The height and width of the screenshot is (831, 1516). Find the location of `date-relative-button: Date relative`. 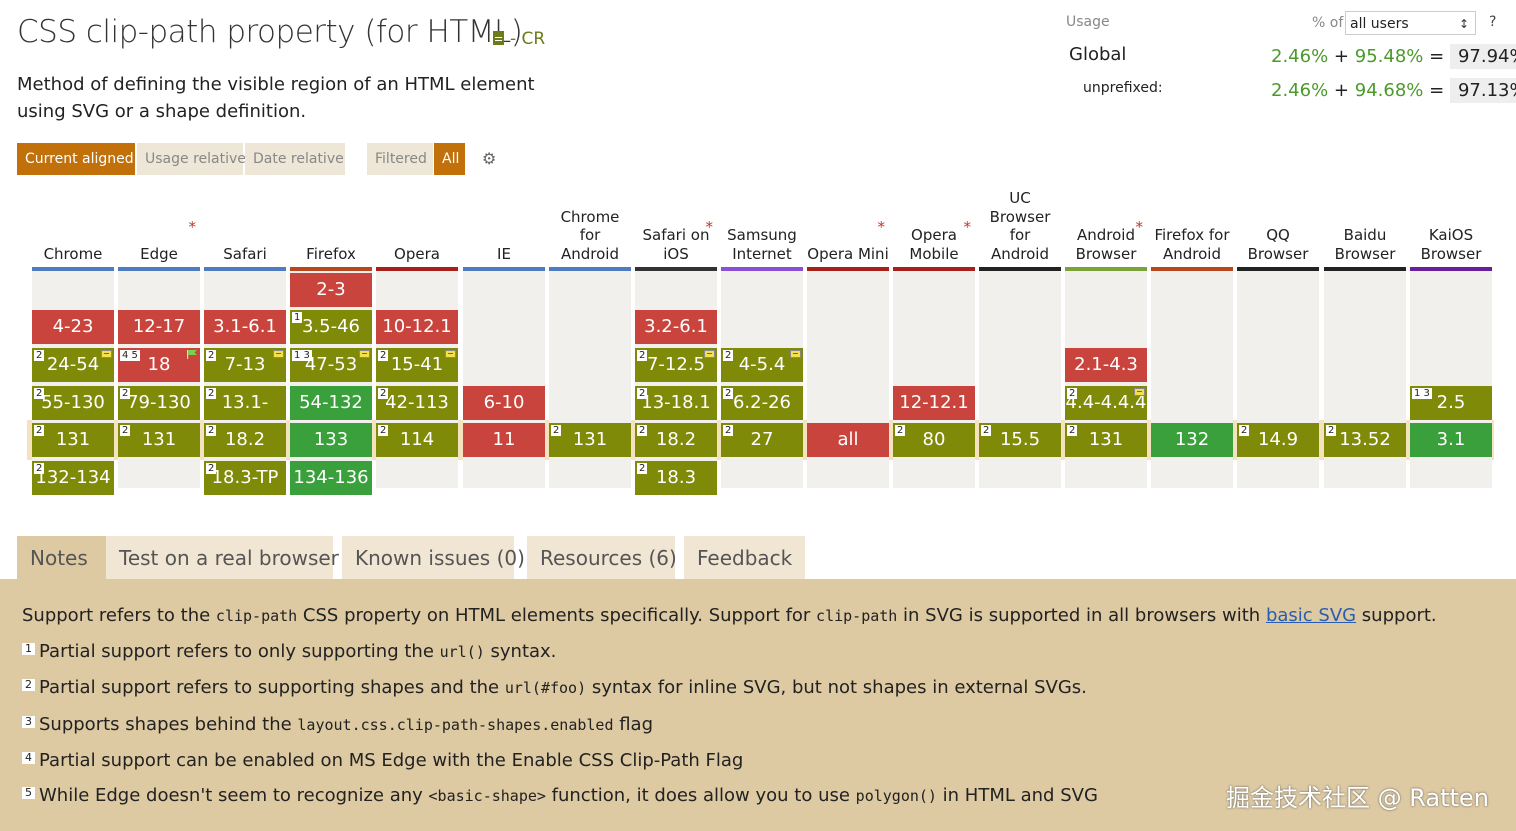

date-relative-button: Date relative is located at coordinates (295, 159).